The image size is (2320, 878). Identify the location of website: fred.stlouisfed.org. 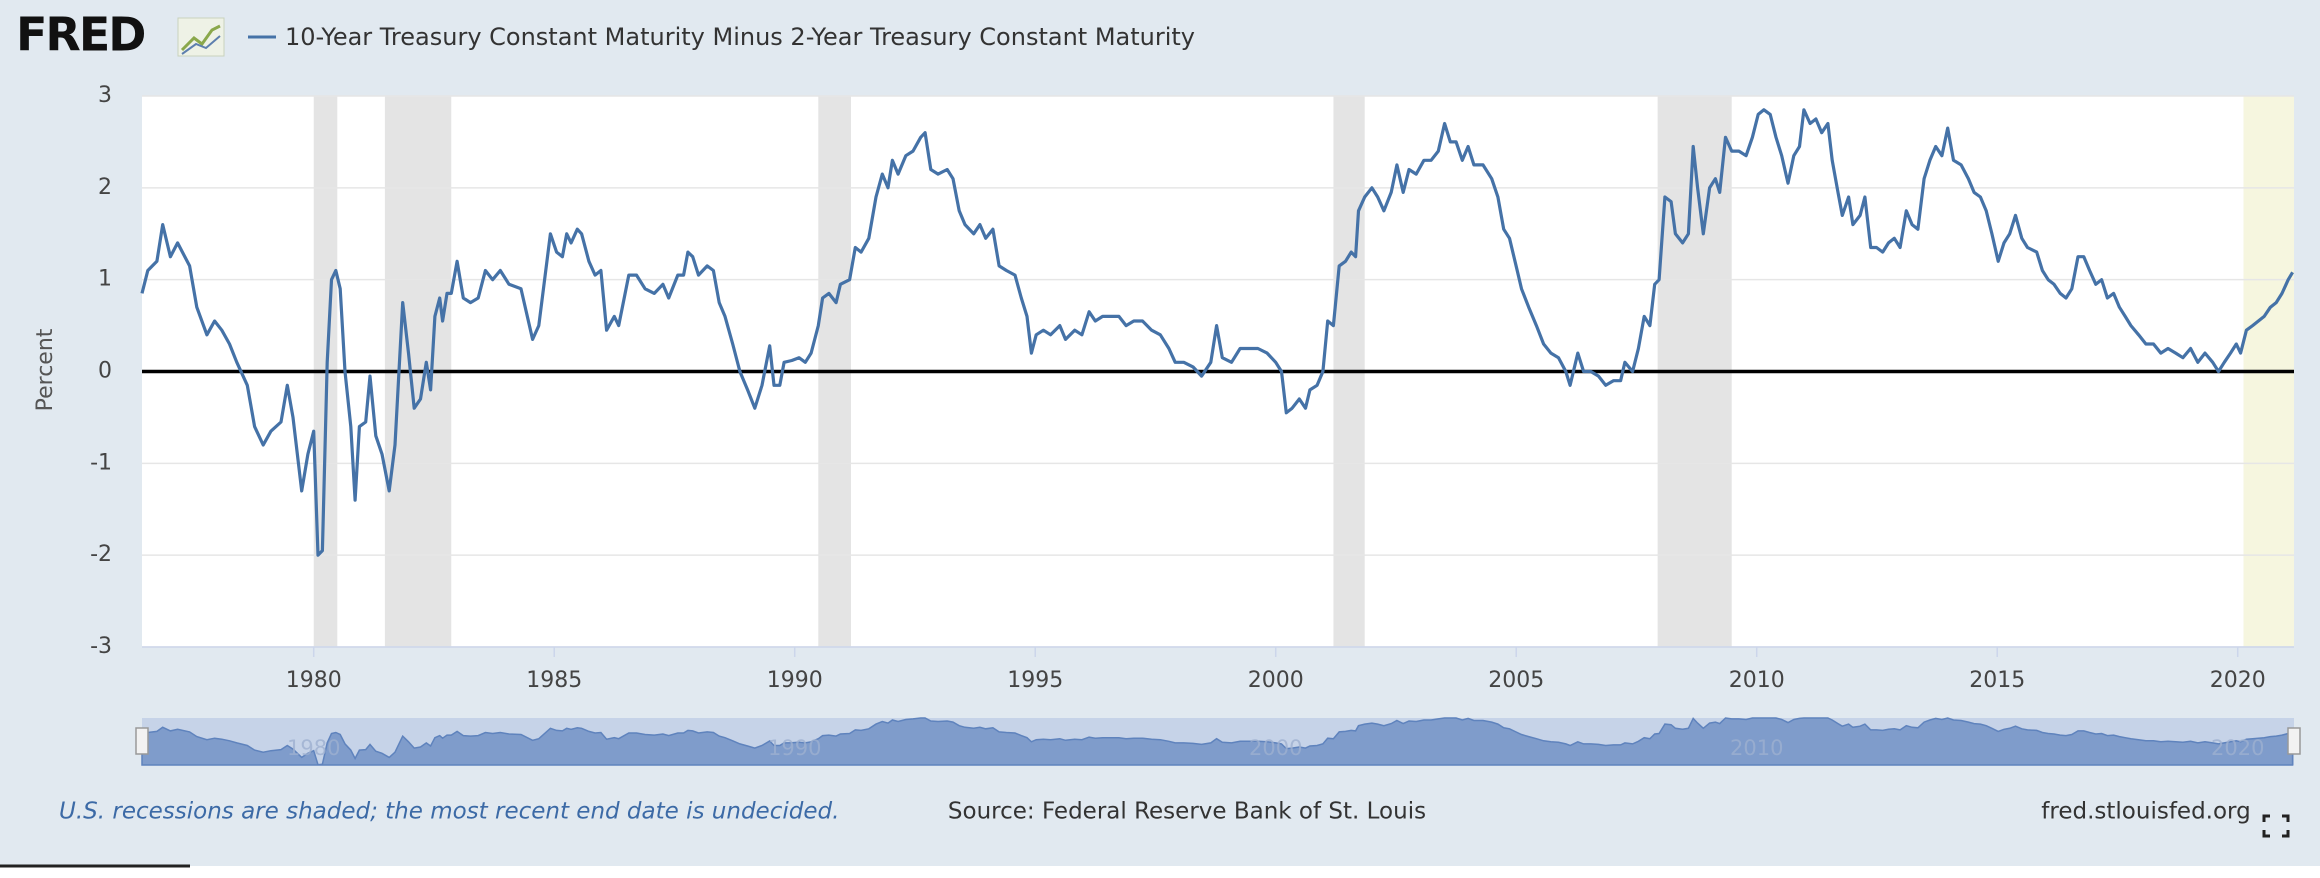
(2145, 812).